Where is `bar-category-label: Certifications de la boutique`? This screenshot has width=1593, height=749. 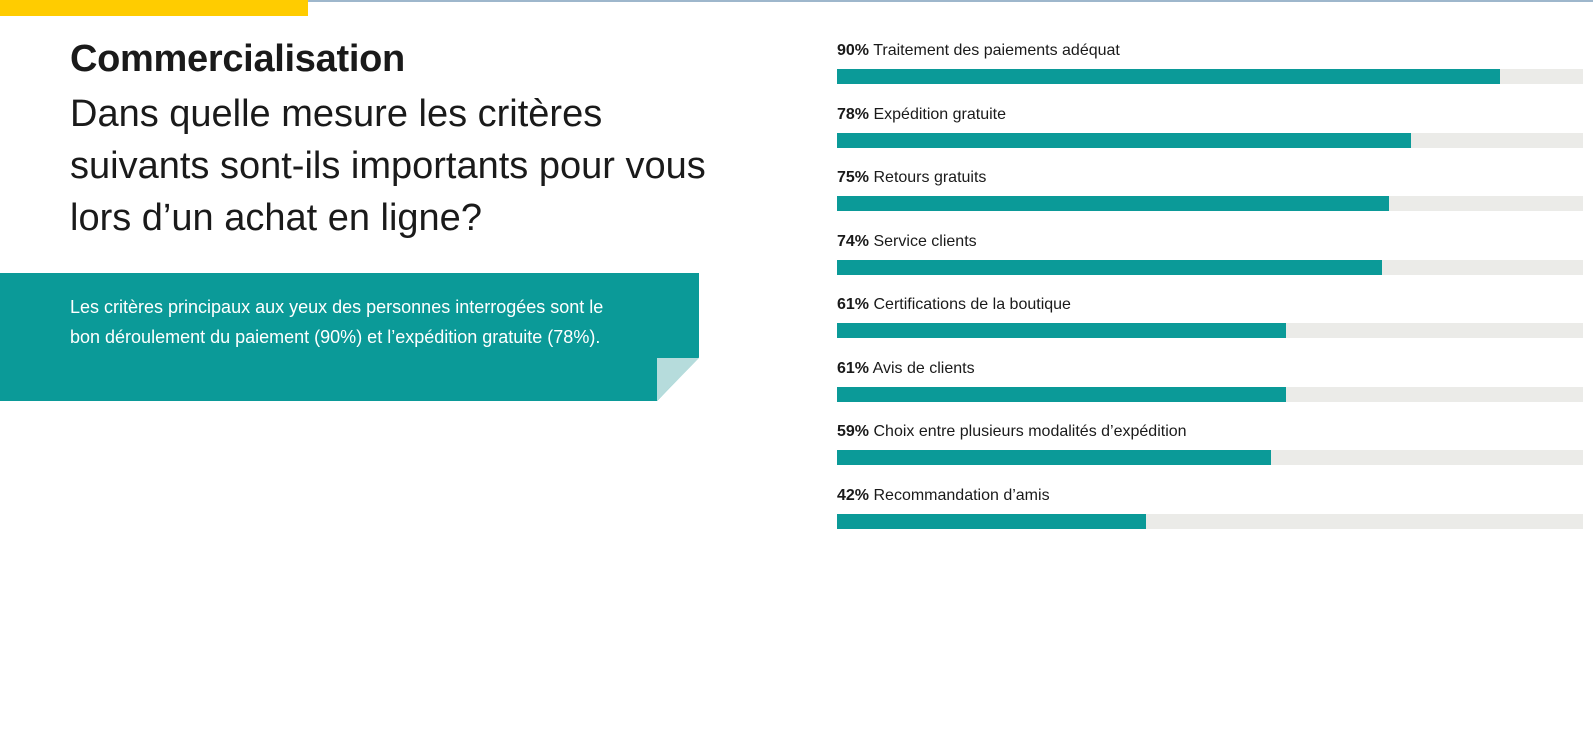
bar-category-label: Certifications de la boutique is located at coordinates (972, 304).